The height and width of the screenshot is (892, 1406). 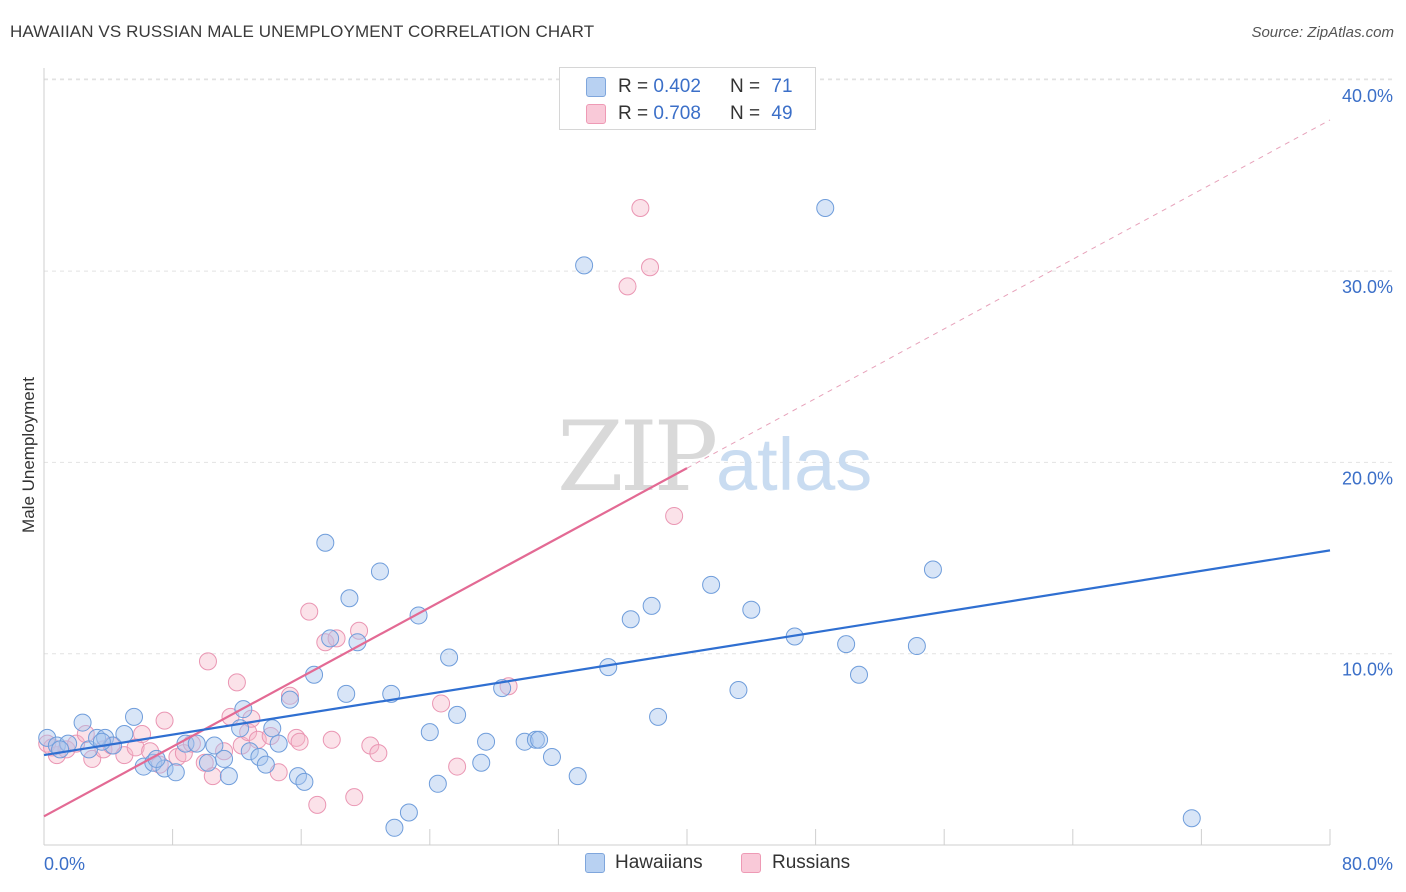 I want to click on r-value: 0.708, so click(x=677, y=113).